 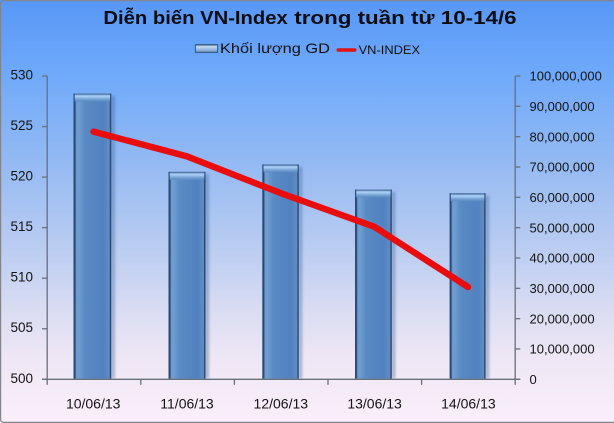 I want to click on svg-text: 515, so click(x=21, y=226).